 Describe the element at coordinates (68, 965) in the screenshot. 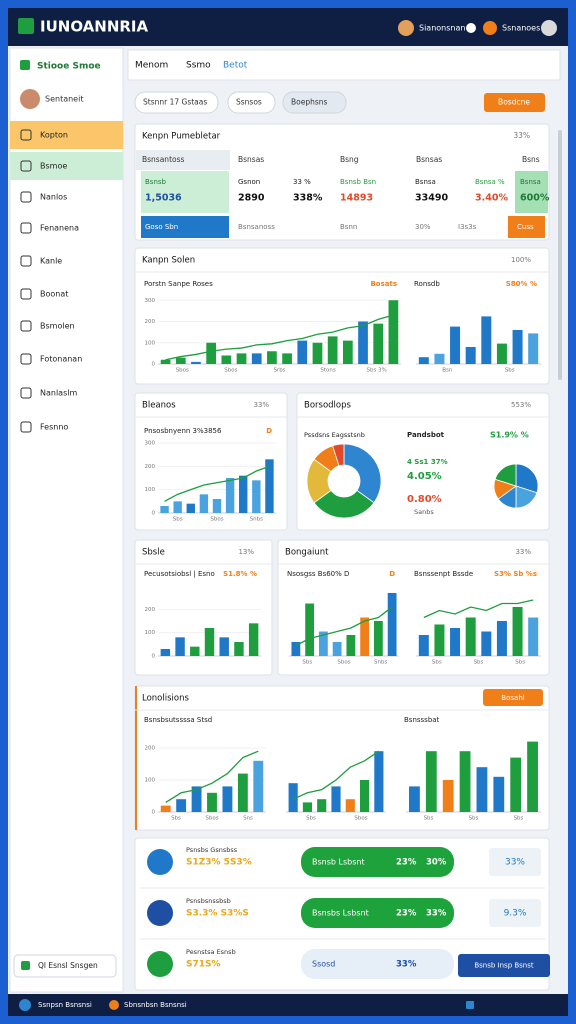

I see `sidebar-footer-text: Ql Esnsl Snsgen` at that location.